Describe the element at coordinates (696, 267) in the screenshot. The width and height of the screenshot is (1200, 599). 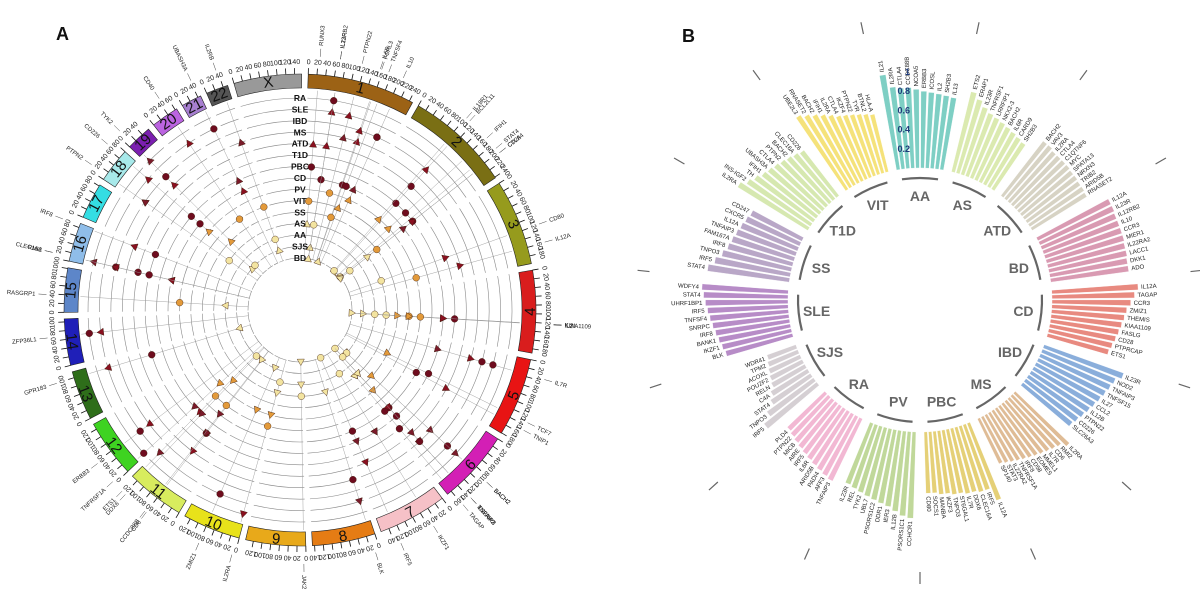
I see `gene-bar-label: STAT4` at that location.